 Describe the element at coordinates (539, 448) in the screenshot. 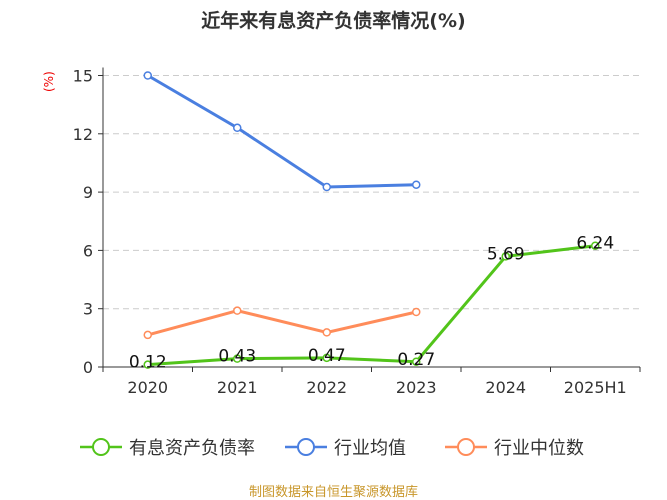

I see `legend-label: 行业中位数` at that location.